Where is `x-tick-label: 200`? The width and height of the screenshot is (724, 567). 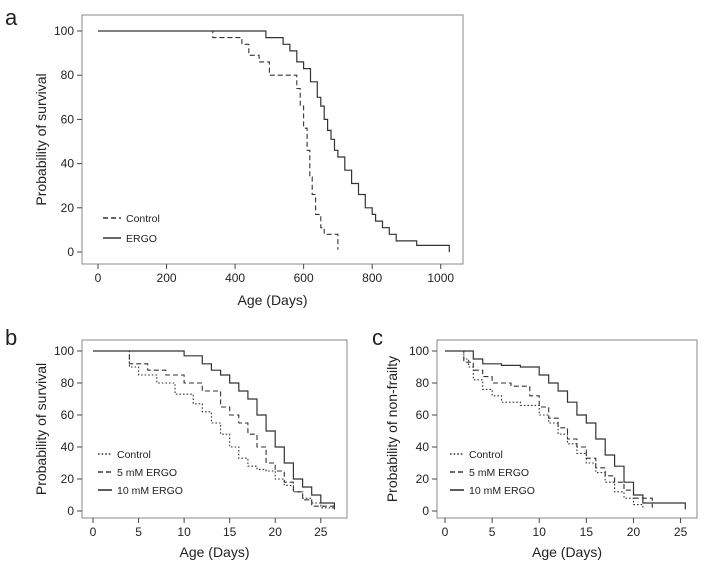 x-tick-label: 200 is located at coordinates (167, 278).